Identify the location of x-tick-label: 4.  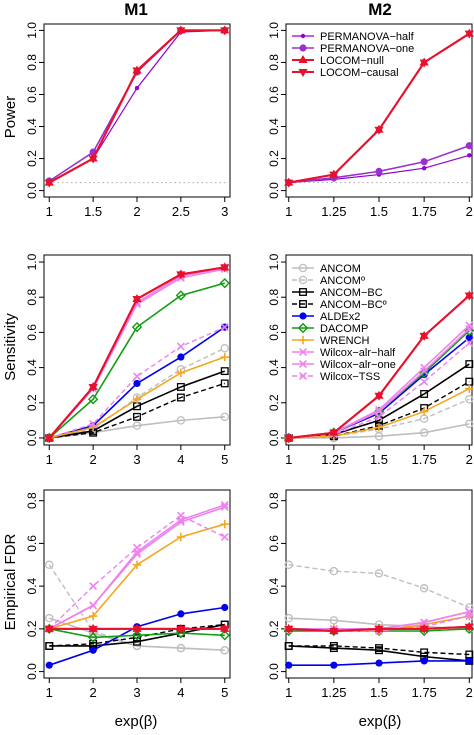
(180, 692).